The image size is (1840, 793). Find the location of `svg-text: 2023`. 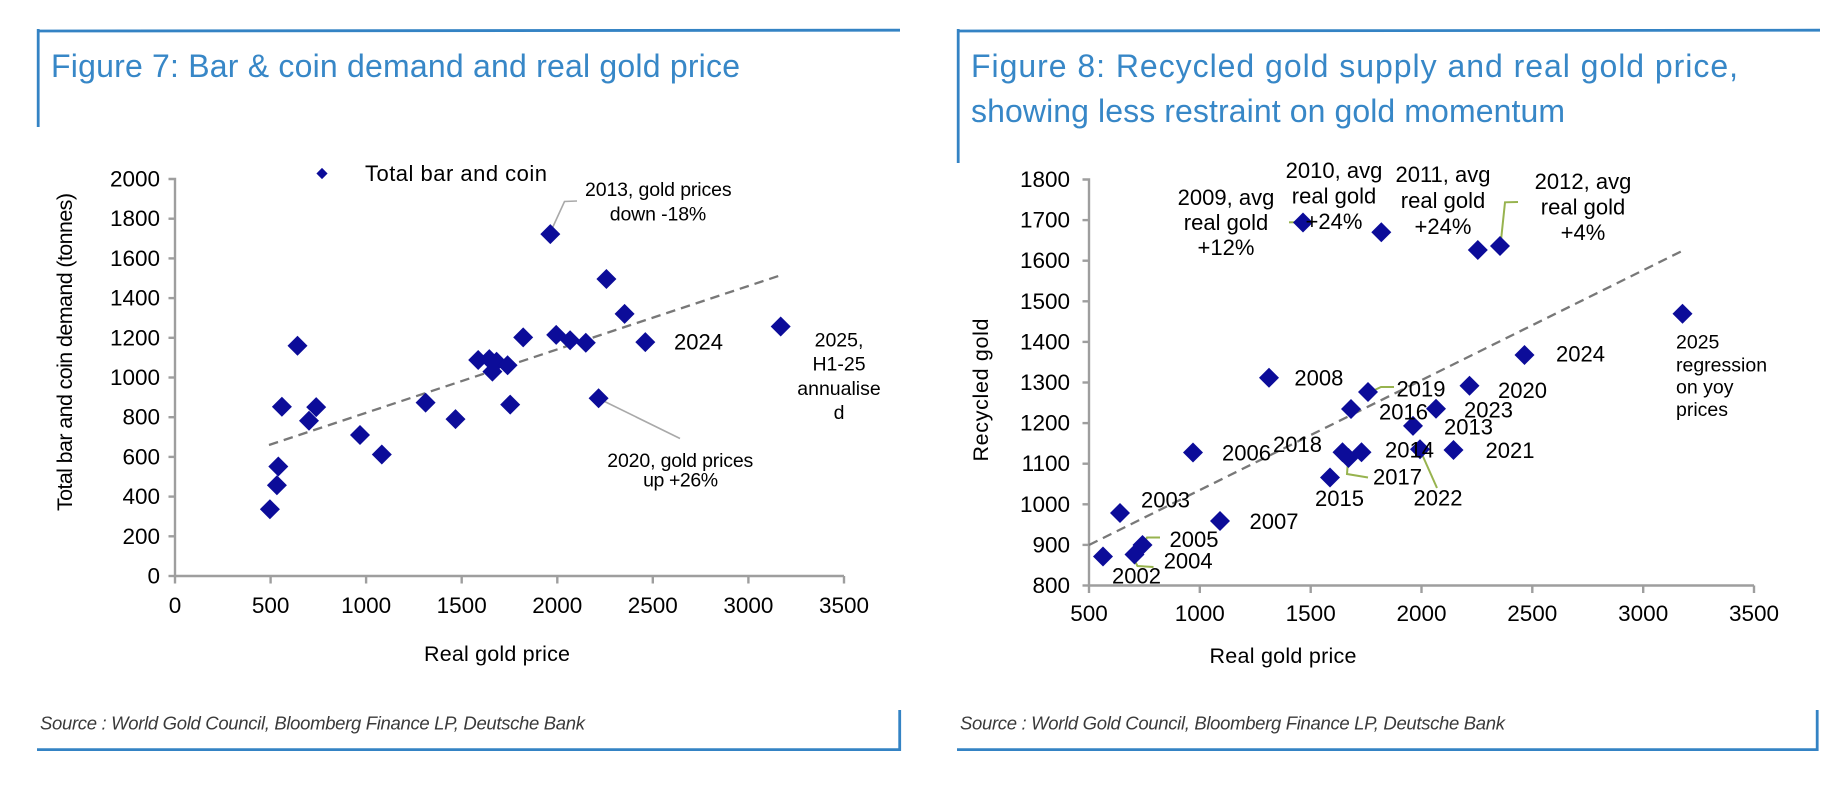

svg-text: 2023 is located at coordinates (1488, 410).